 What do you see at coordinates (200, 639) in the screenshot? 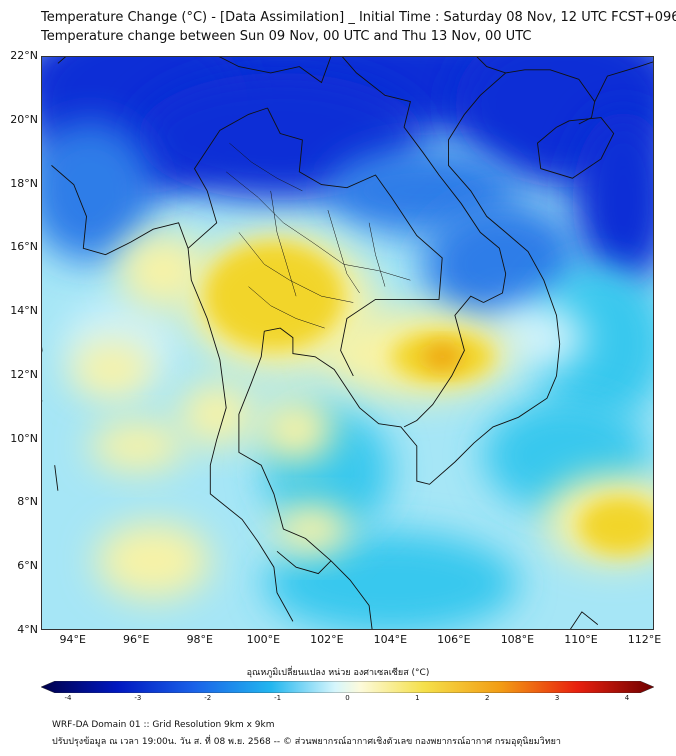
I see `lon-tick-label: 98°E` at bounding box center [200, 639].